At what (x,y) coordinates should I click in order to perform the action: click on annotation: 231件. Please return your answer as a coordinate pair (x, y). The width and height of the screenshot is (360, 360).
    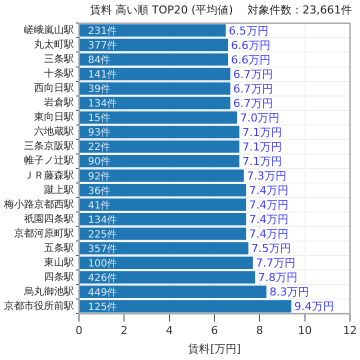
    Looking at the image, I should click on (103, 32).